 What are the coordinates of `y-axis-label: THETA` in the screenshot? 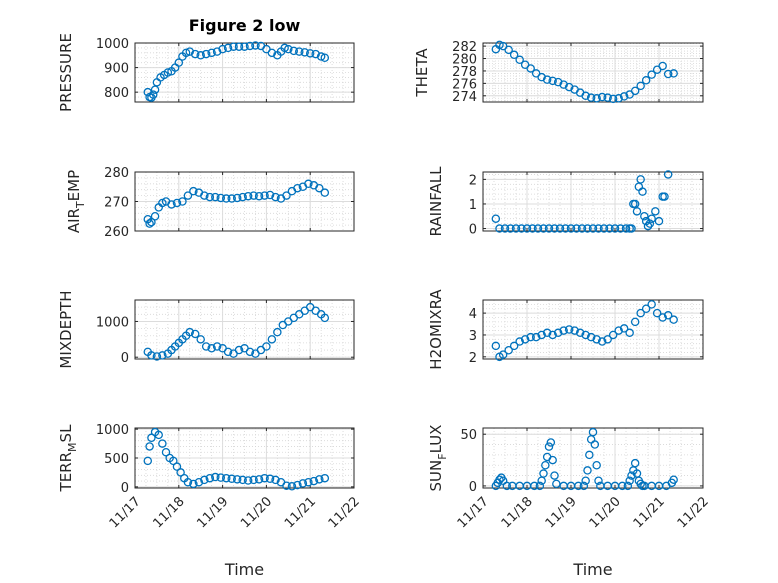 It's located at (422, 73).